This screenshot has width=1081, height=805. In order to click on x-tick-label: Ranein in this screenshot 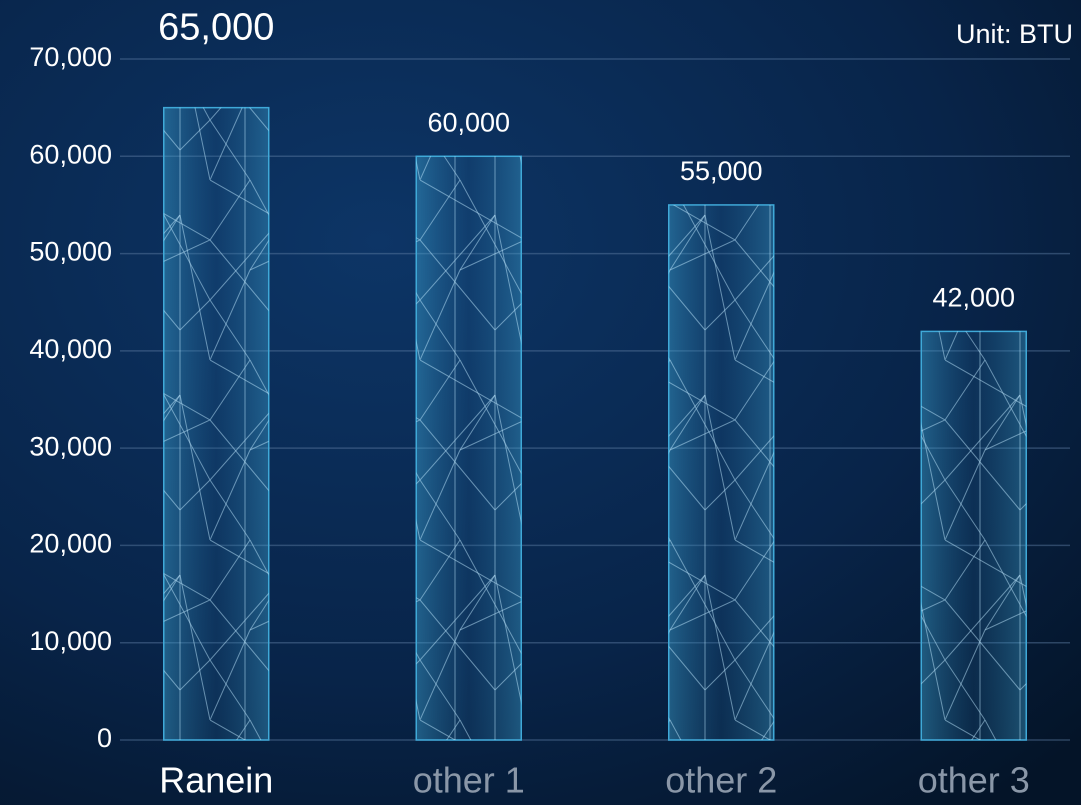, I will do `click(216, 780)`.